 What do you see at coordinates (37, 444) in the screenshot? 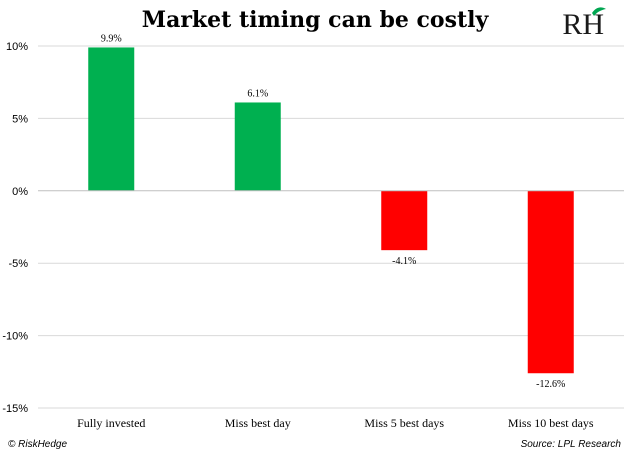
I see `copyright-text: © RiskHedge` at bounding box center [37, 444].